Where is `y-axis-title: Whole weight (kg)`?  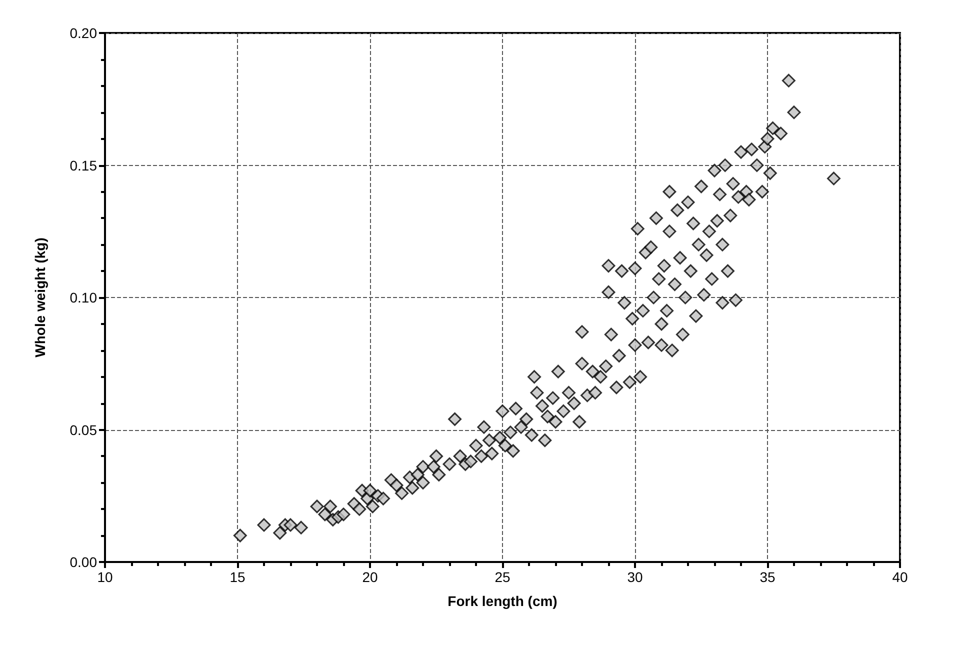
y-axis-title: Whole weight (kg) is located at coordinates (40, 298).